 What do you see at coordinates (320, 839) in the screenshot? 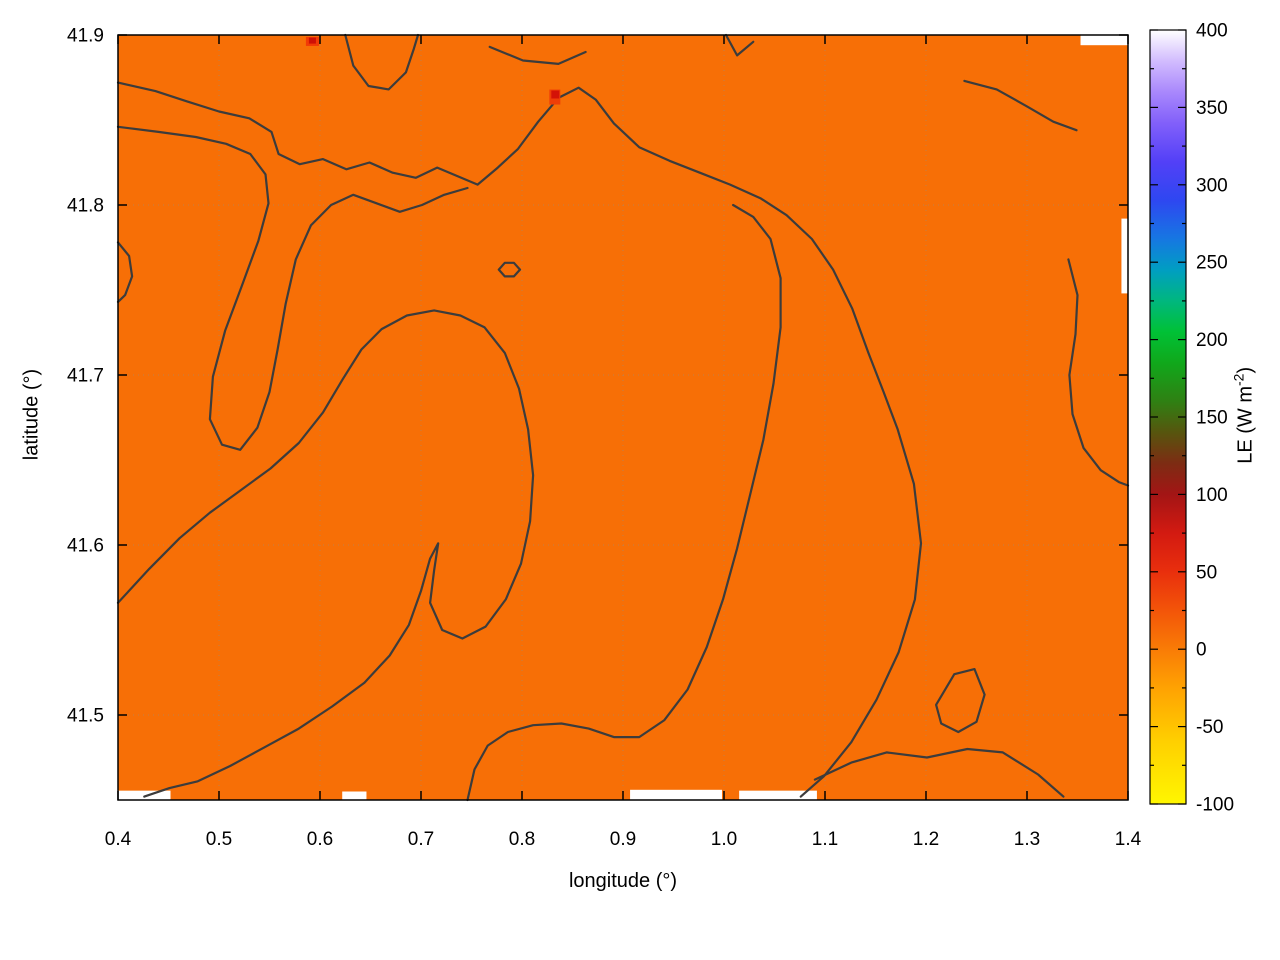
I see `x-tick-label: 0.6` at bounding box center [320, 839].